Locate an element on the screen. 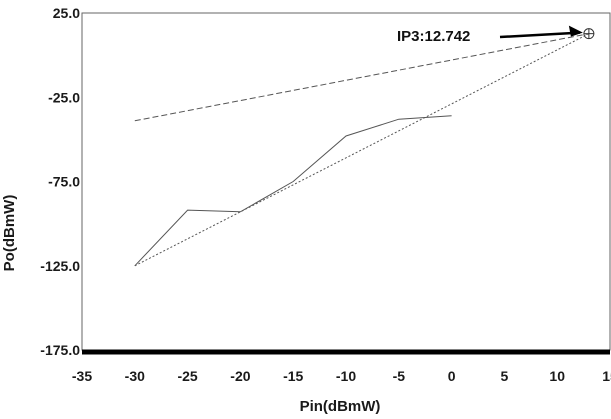 The height and width of the screenshot is (419, 611). x-tick-label: -5 is located at coordinates (399, 376).